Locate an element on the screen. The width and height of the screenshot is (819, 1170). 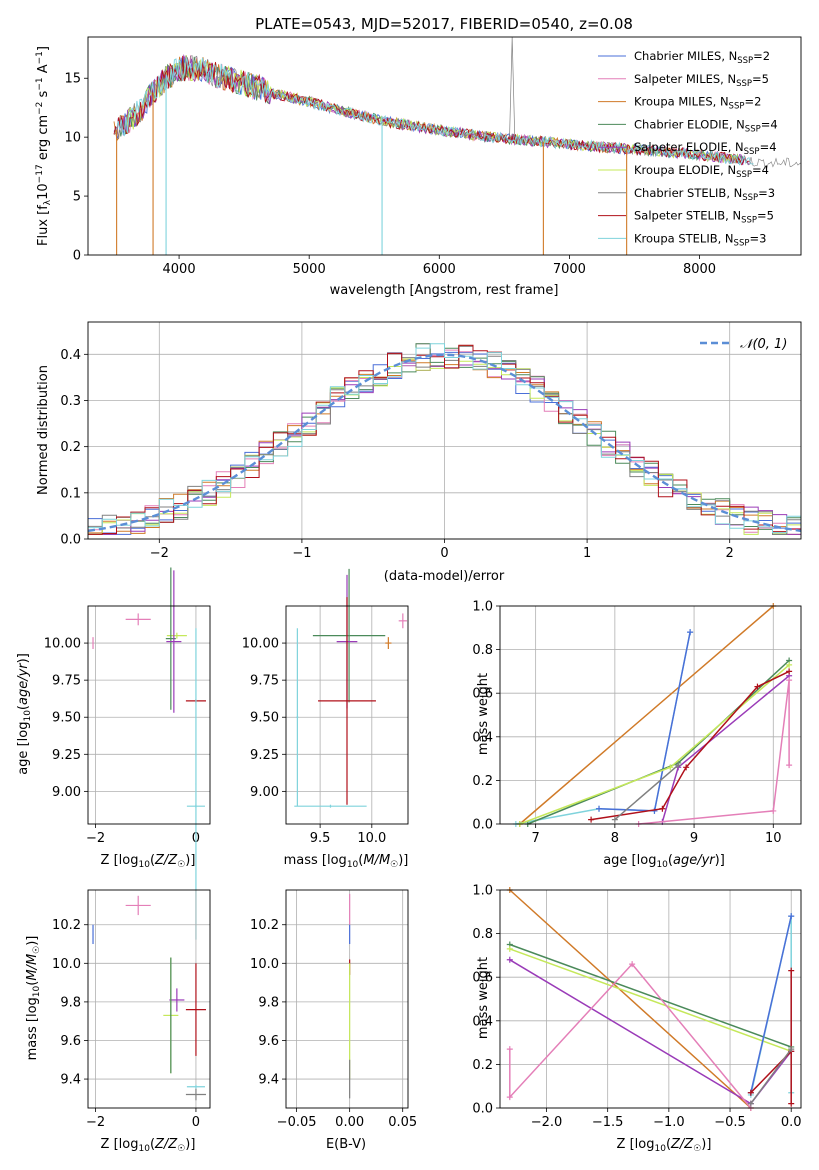
weight_vs_age-y-tick-label: 0.8 is located at coordinates (482, 650).